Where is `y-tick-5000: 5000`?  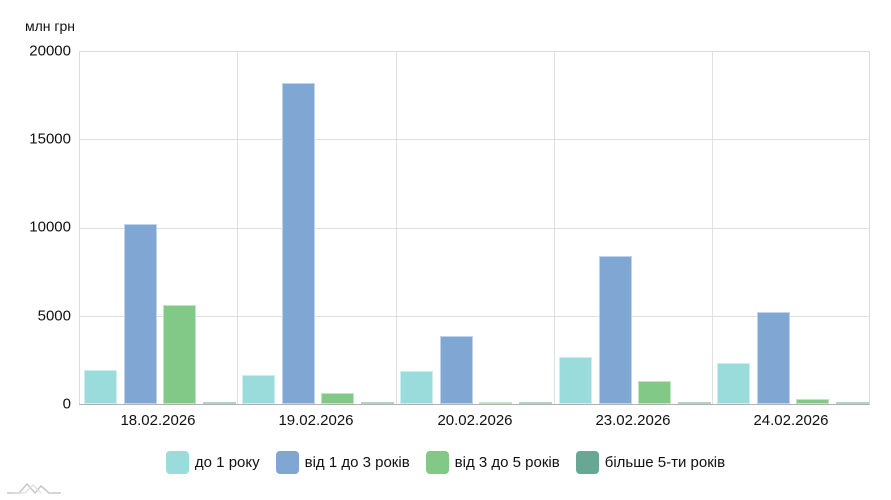
y-tick-5000: 5000 is located at coordinates (54, 316).